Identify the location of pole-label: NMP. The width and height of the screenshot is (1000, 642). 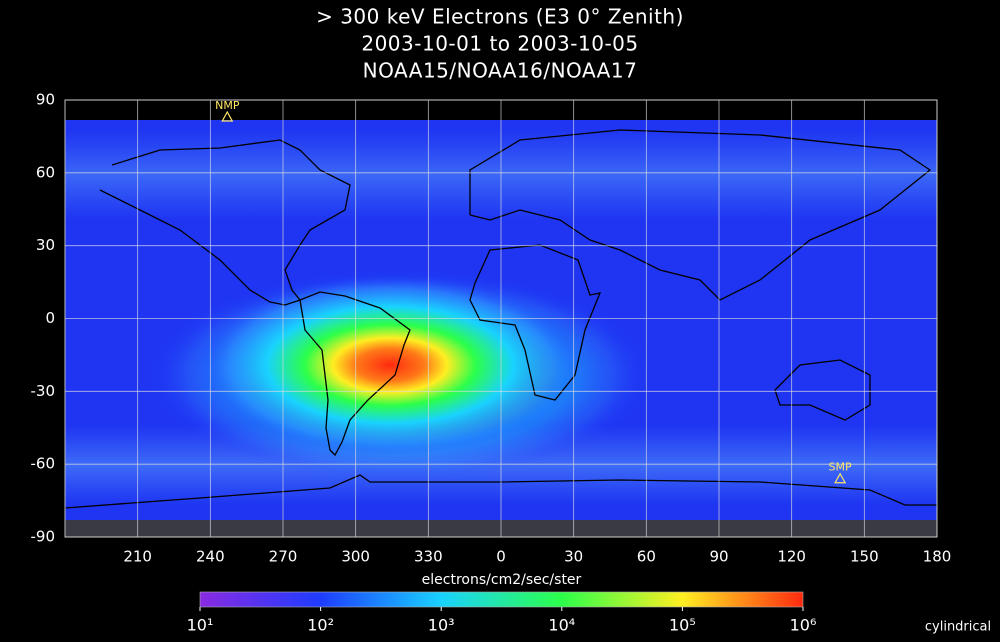
(227, 105).